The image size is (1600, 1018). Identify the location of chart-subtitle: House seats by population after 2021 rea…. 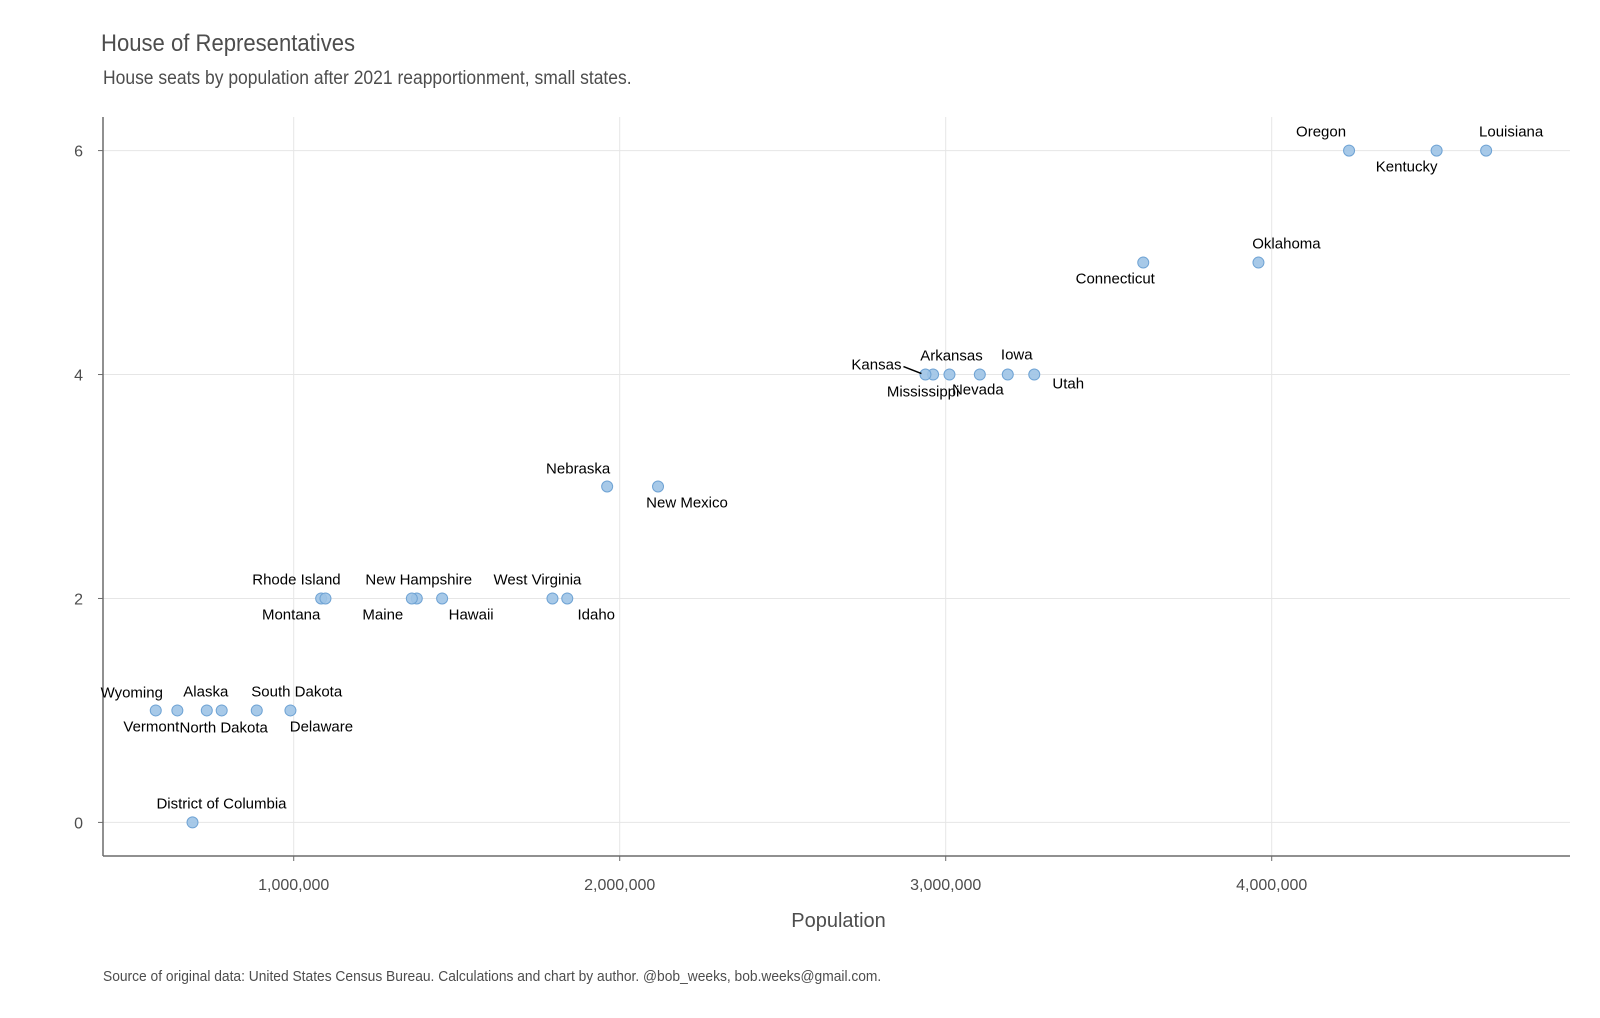
(367, 78).